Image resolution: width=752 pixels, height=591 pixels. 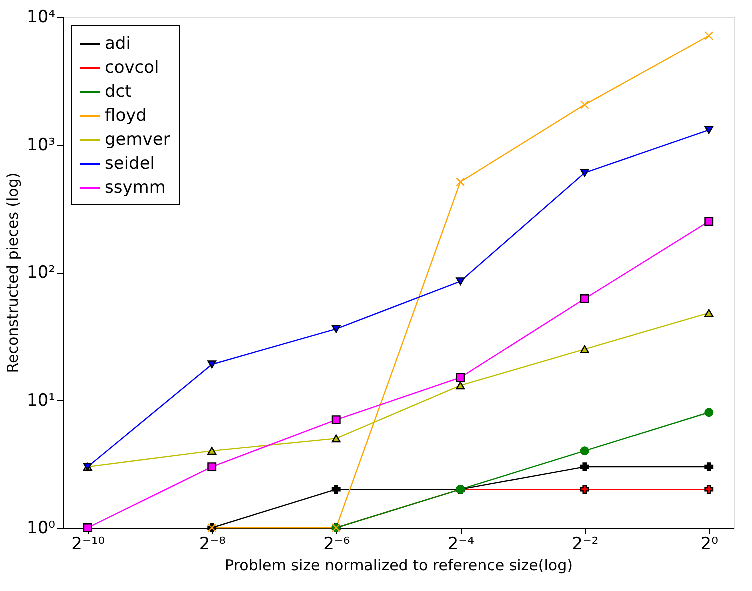 What do you see at coordinates (126, 116) in the screenshot?
I see `legend-label: floyd` at bounding box center [126, 116].